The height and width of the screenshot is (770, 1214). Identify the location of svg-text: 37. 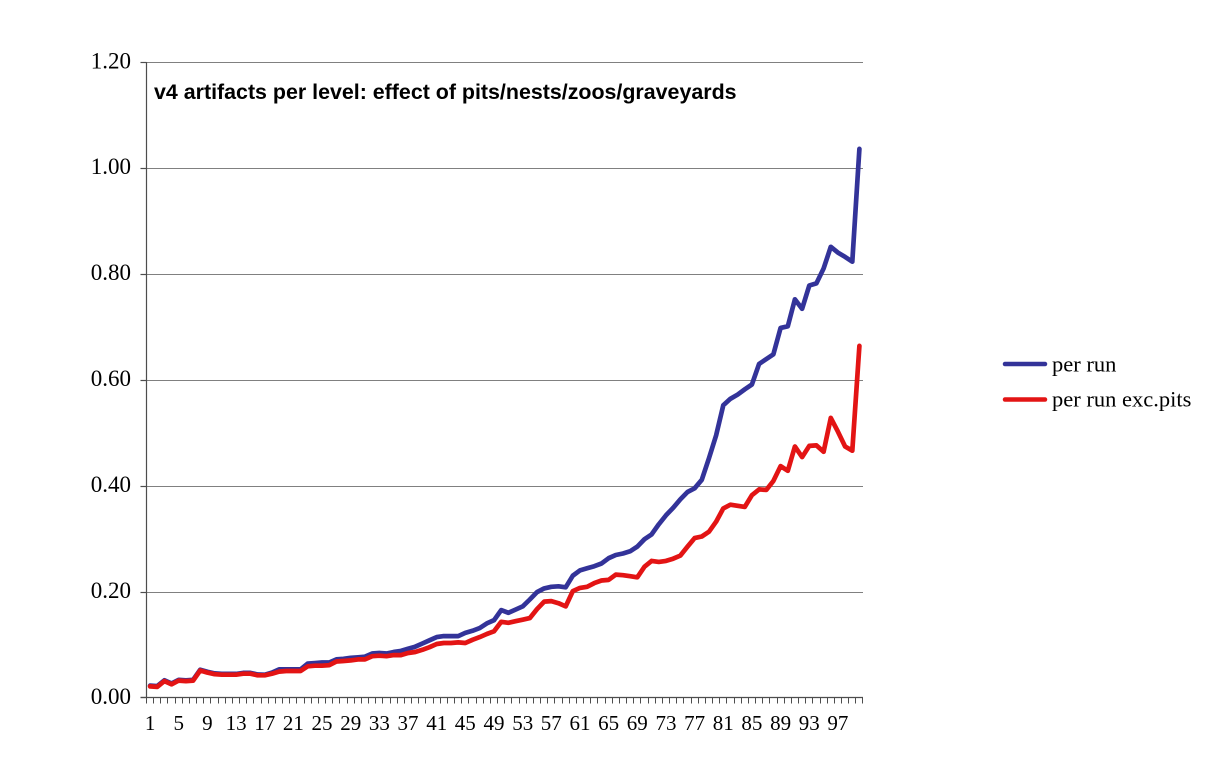
(408, 723).